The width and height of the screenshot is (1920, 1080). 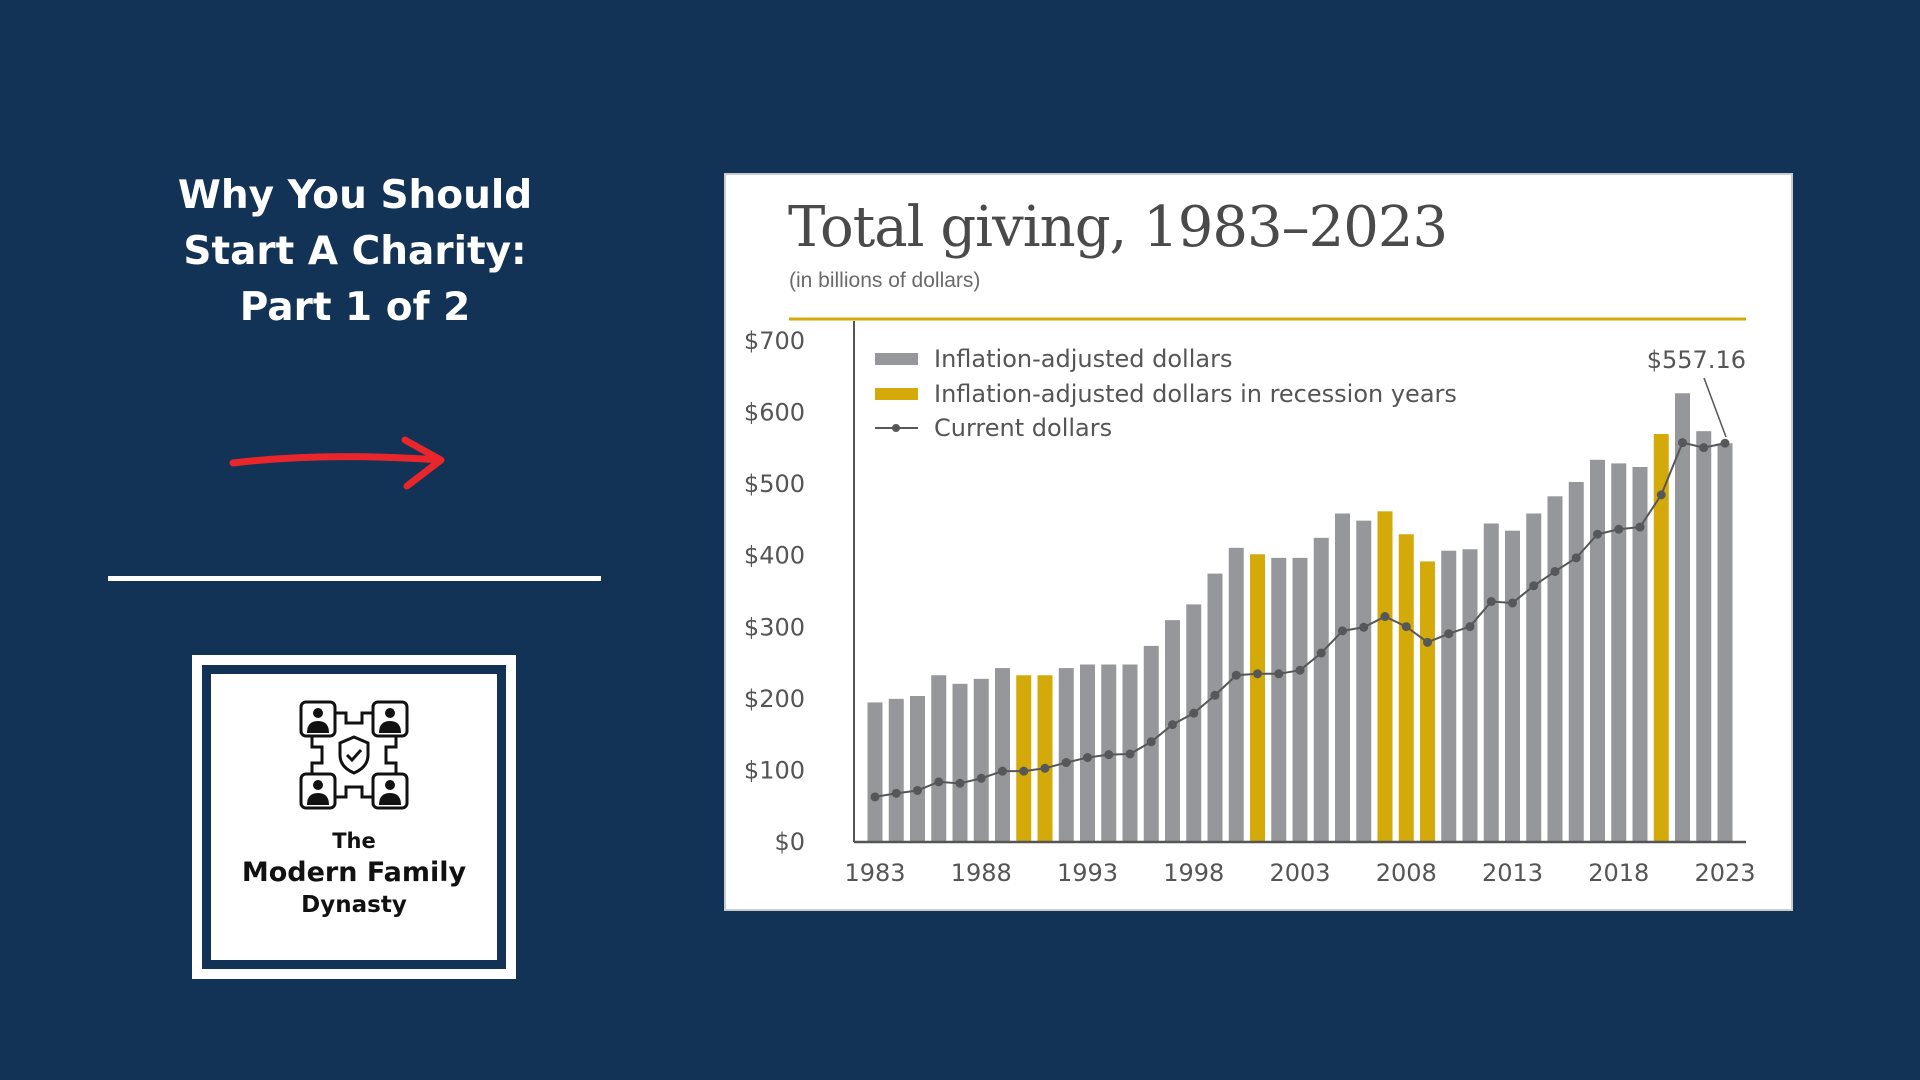 What do you see at coordinates (1087, 873) in the screenshot?
I see `x-tick-label: 1993` at bounding box center [1087, 873].